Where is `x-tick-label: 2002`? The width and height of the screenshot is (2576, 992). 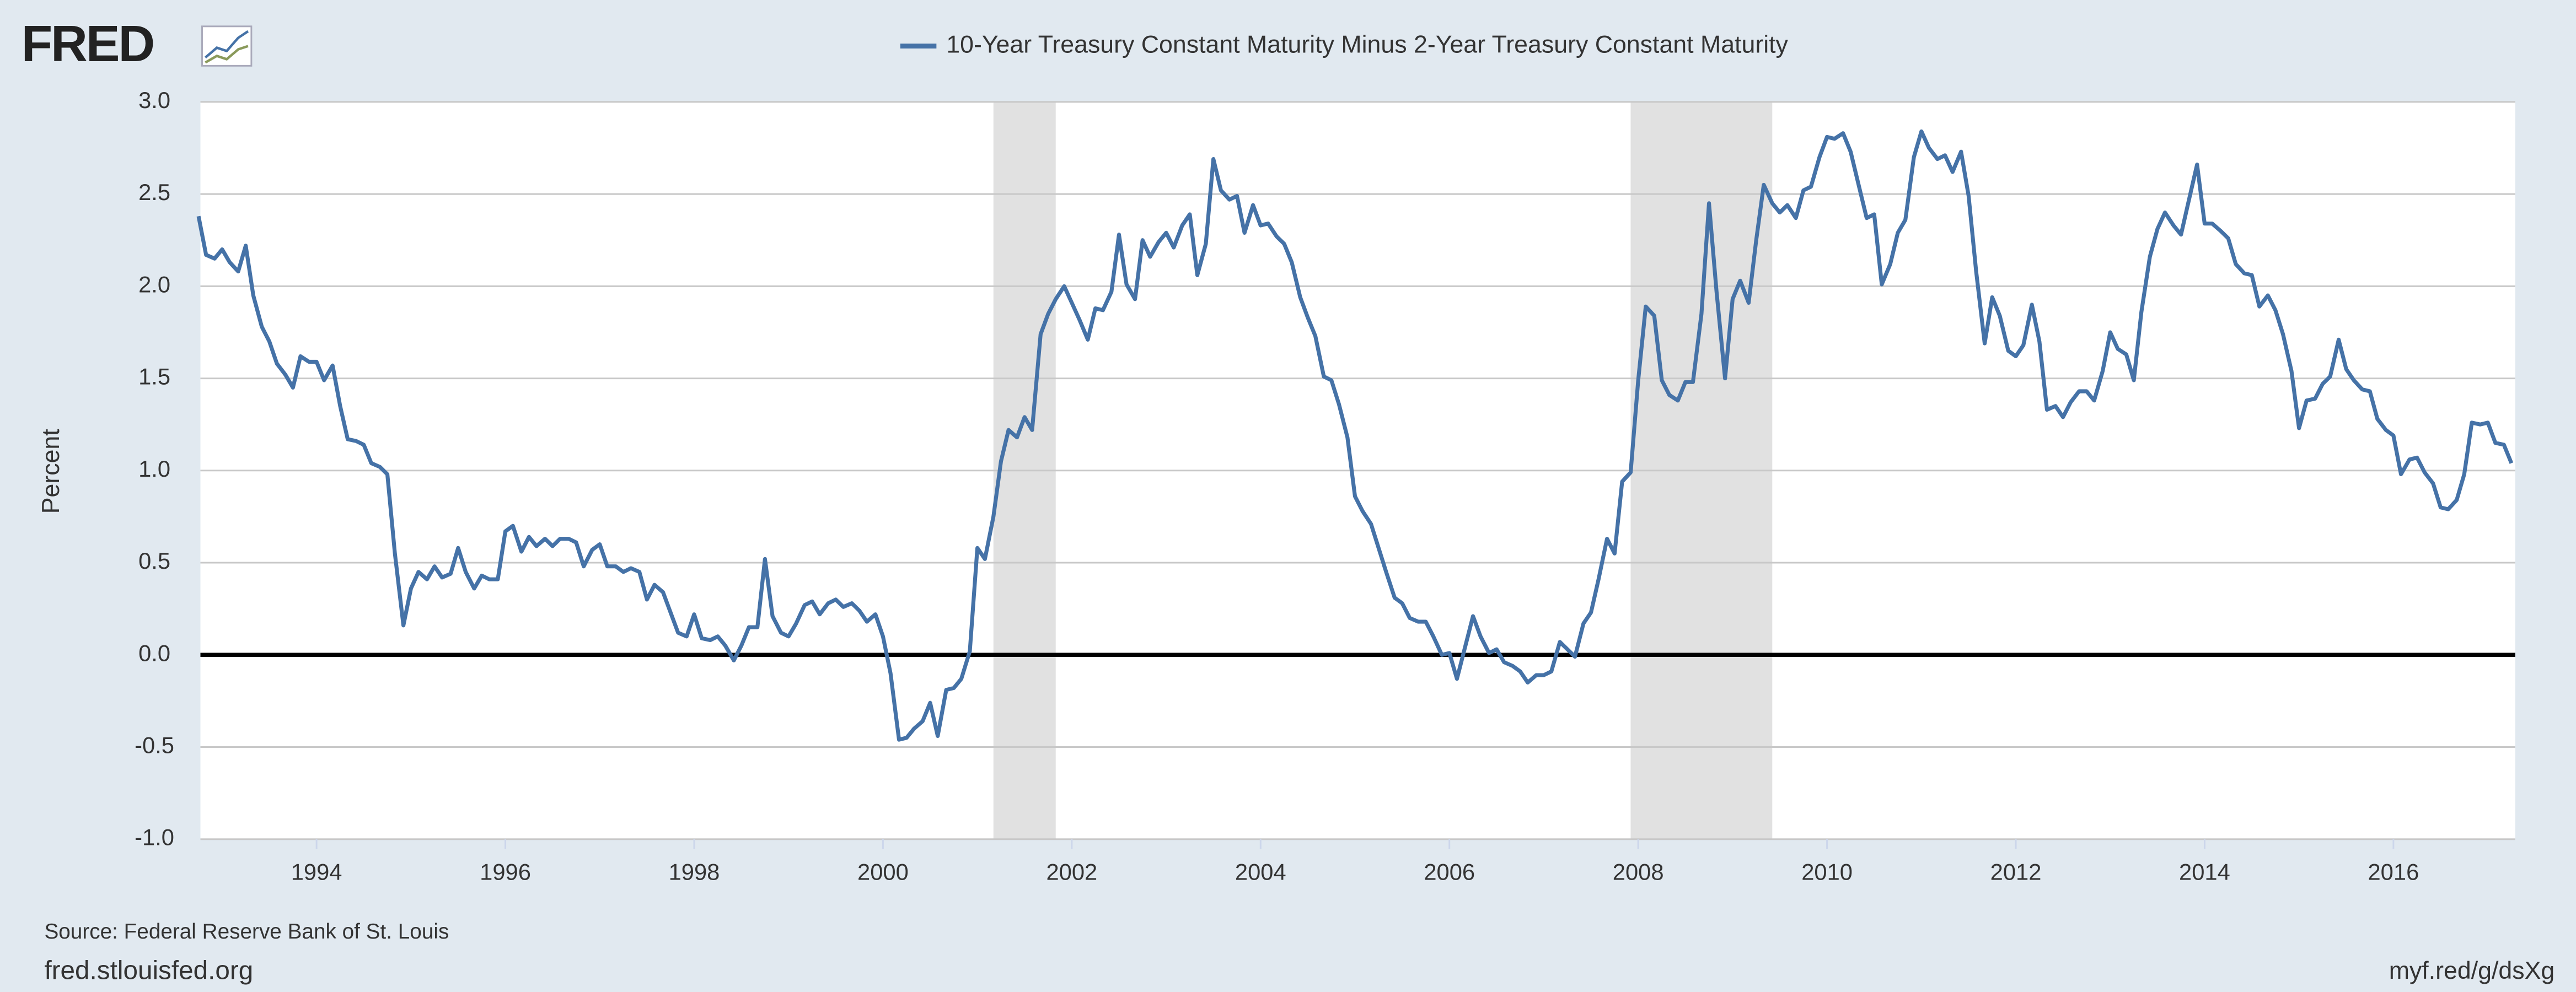 x-tick-label: 2002 is located at coordinates (1071, 872).